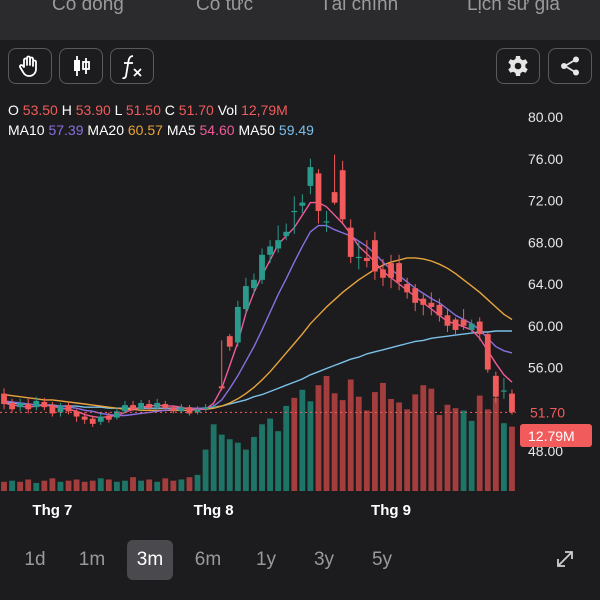  I want to click on range-1d: 1d, so click(35, 559).